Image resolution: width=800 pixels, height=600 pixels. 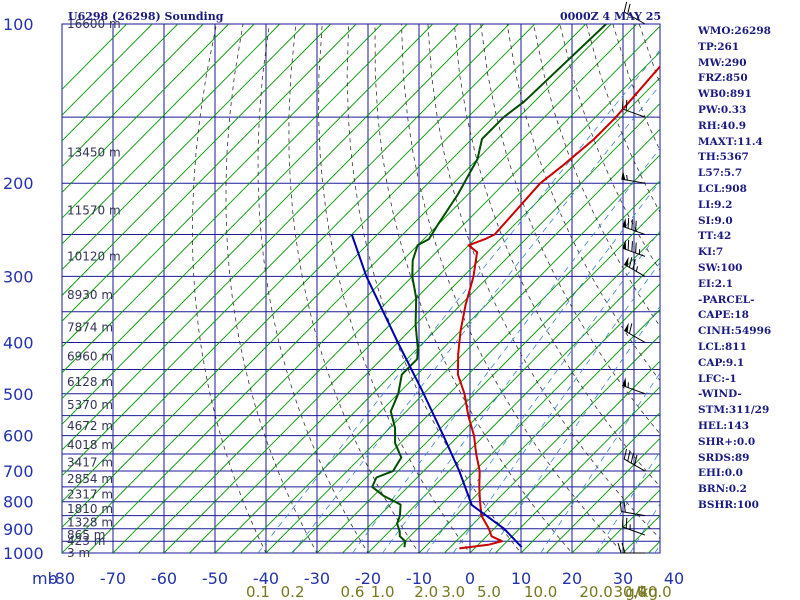 I want to click on temperature-tick-label: -70, so click(x=113, y=578).